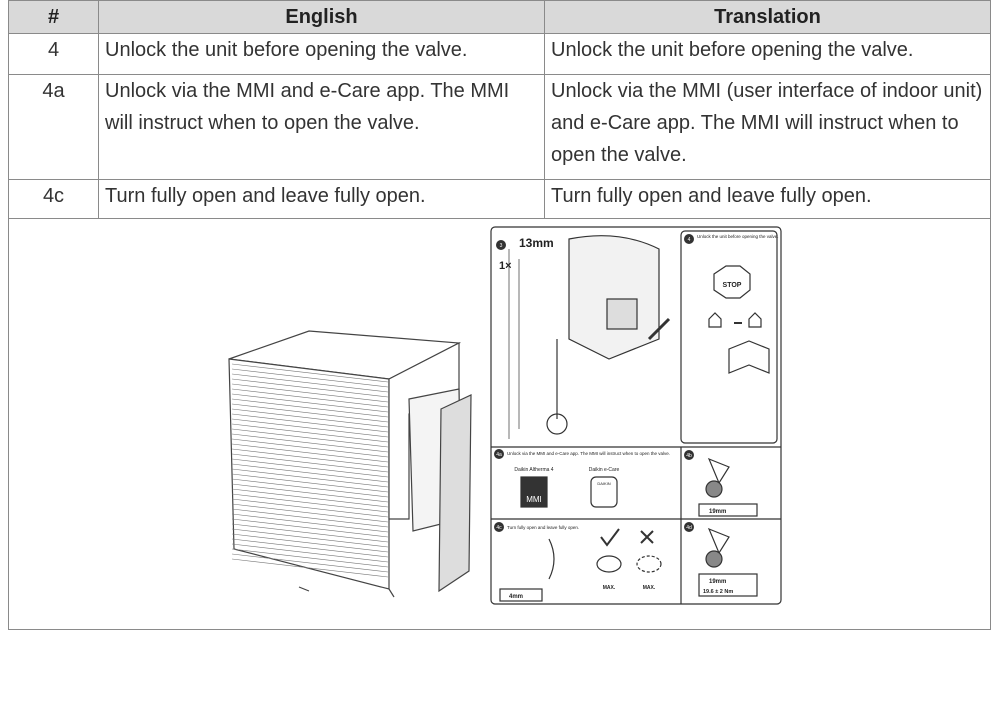 This screenshot has height=715, width=996. What do you see at coordinates (689, 528) in the screenshot?
I see `step-label: 4d` at bounding box center [689, 528].